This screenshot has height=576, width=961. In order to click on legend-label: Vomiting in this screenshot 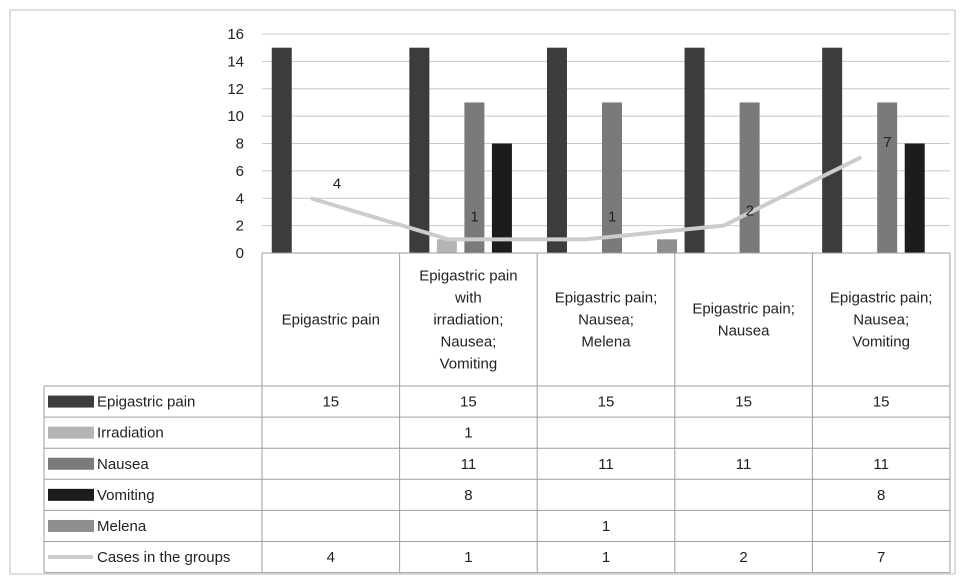, I will do `click(126, 495)`.